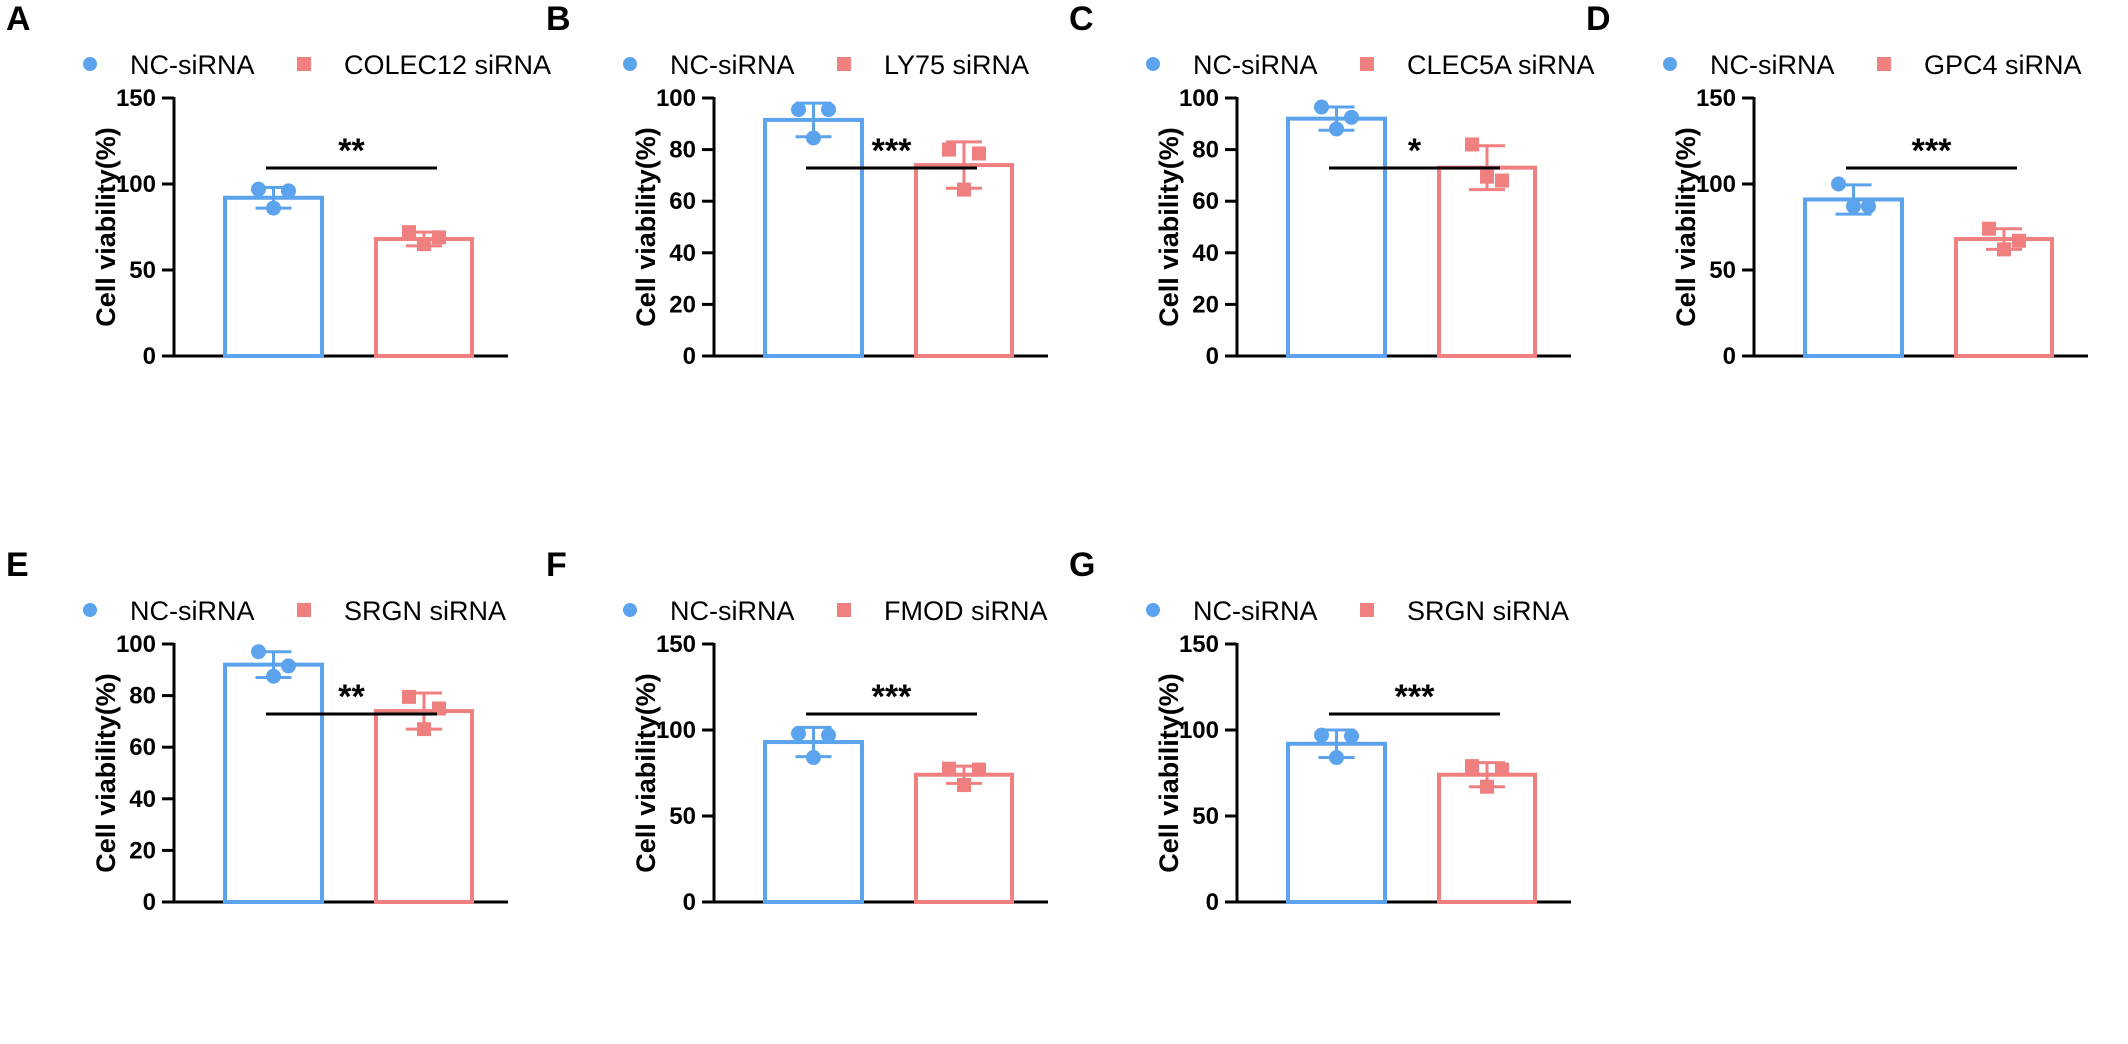 The width and height of the screenshot is (2128, 1044). Describe the element at coordinates (558, 19) in the screenshot. I see `panel-letter: B` at that location.